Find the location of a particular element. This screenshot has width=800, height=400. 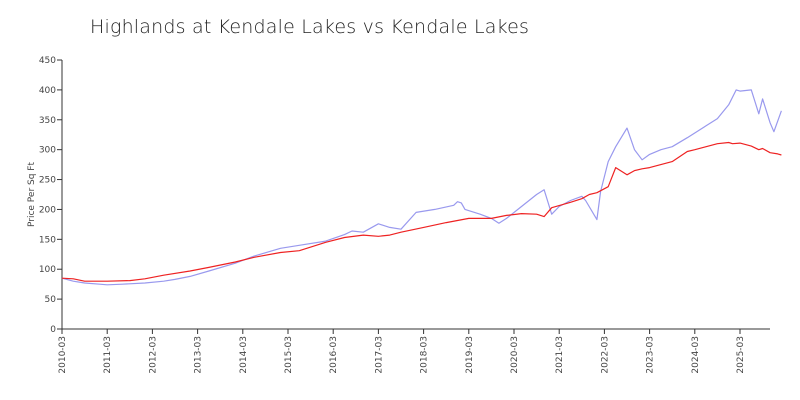

x-tick-label: 2017-03 is located at coordinates (379, 355).